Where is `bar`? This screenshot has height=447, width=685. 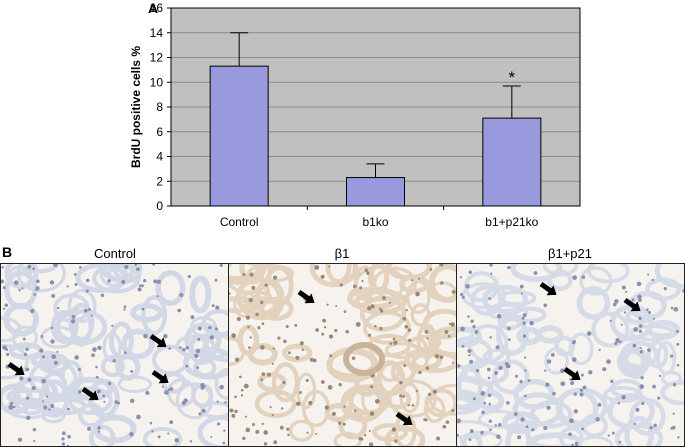 bar is located at coordinates (239, 136).